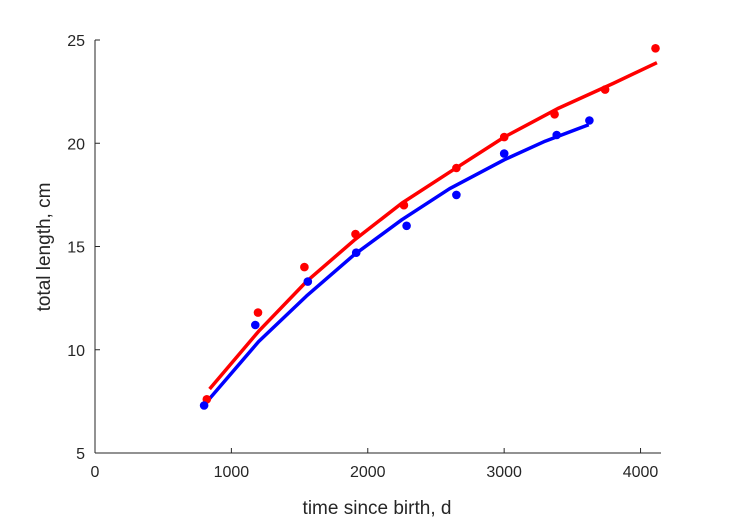 The image size is (729, 521). What do you see at coordinates (641, 472) in the screenshot?
I see `x-tick-label: 4000` at bounding box center [641, 472].